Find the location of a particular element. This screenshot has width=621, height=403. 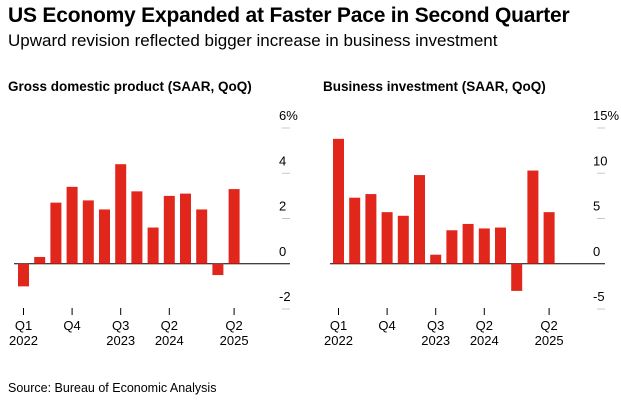

gdp-bar-q1-2024 is located at coordinates (153, 245).